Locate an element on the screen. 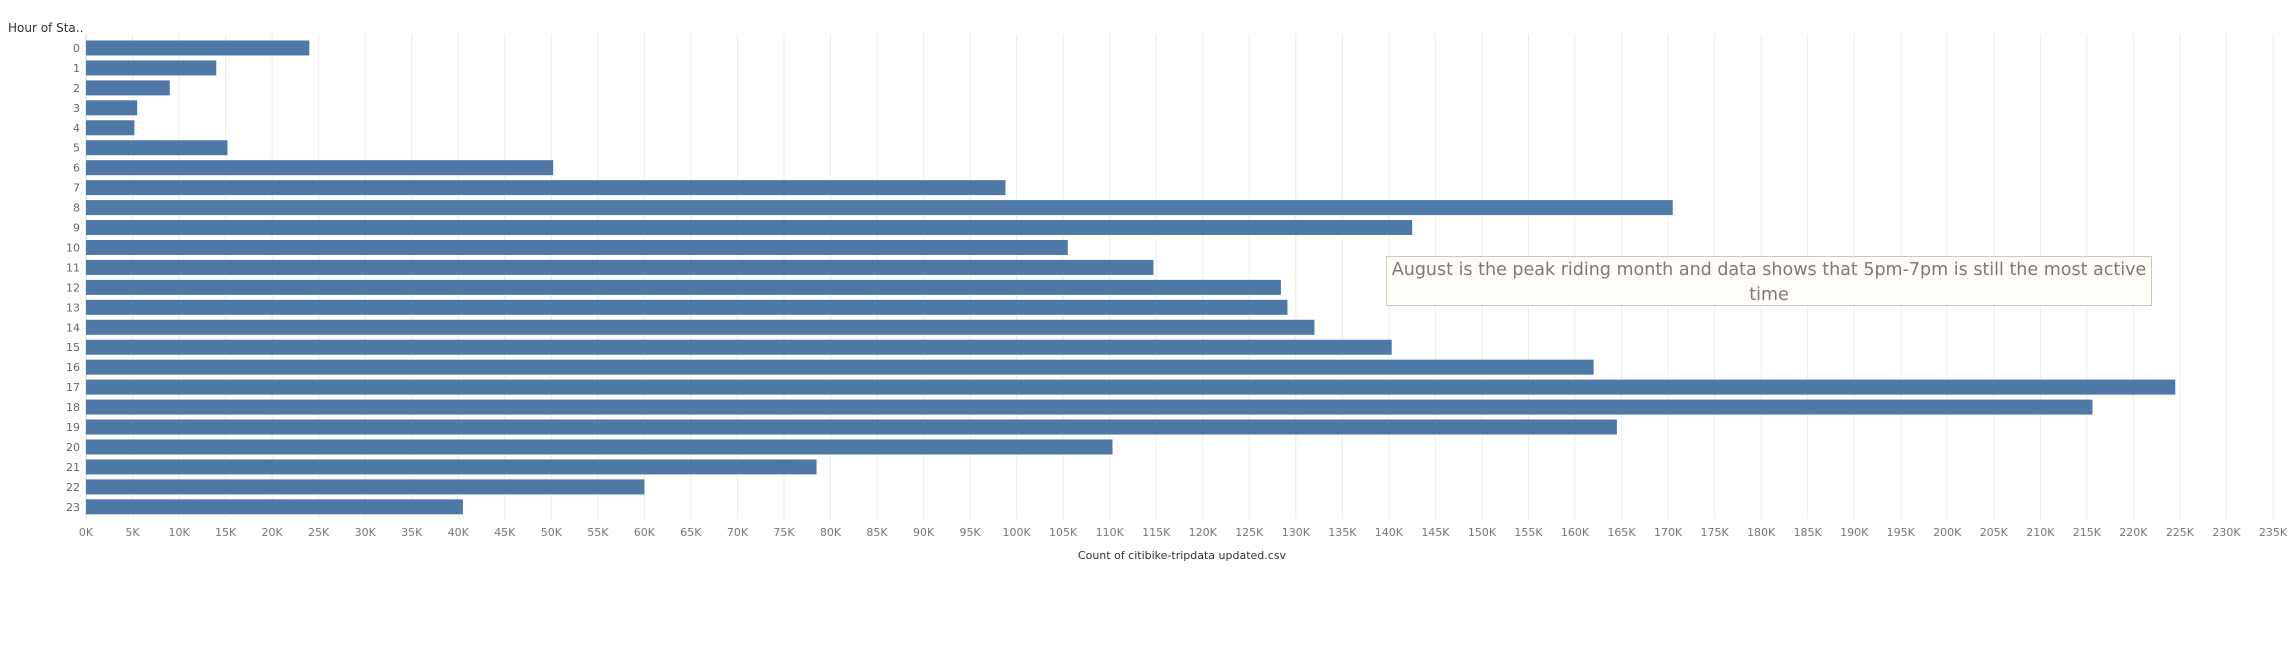 This screenshot has width=2291, height=652. y-tick-label: 20 is located at coordinates (73, 447).